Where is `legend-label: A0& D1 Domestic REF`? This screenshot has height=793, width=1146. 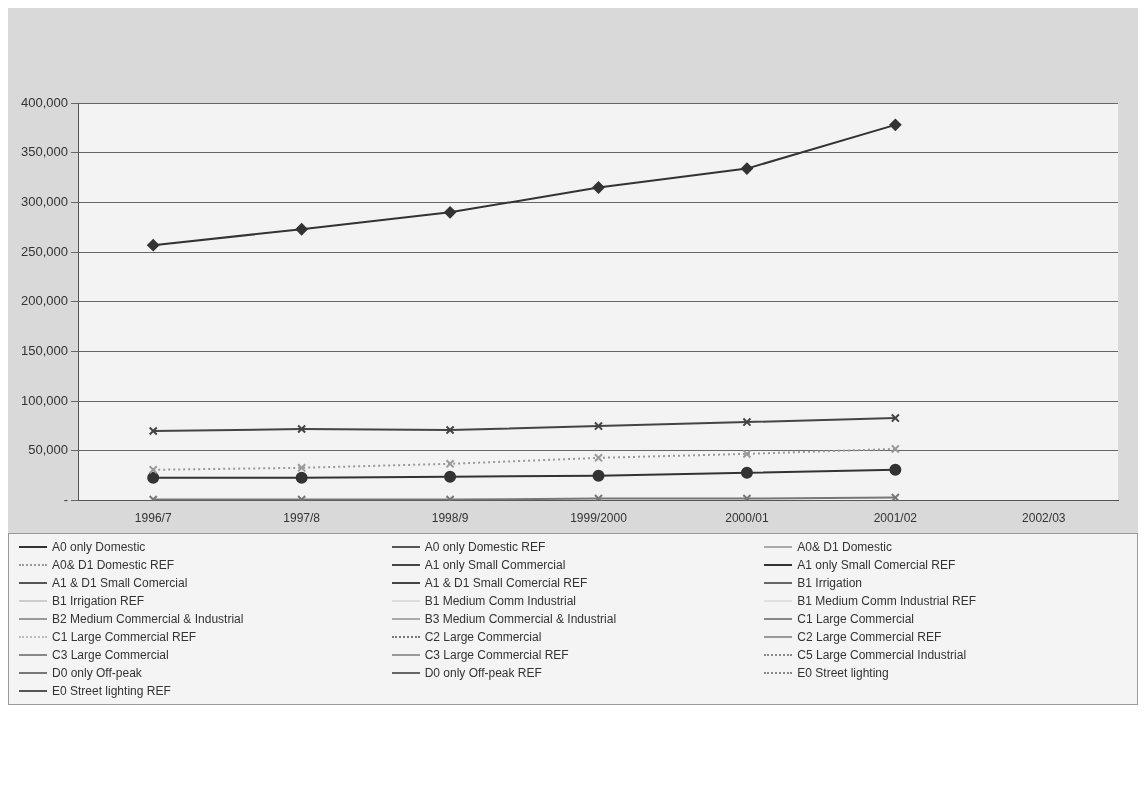
legend-label: A0& D1 Domestic REF is located at coordinates (113, 565).